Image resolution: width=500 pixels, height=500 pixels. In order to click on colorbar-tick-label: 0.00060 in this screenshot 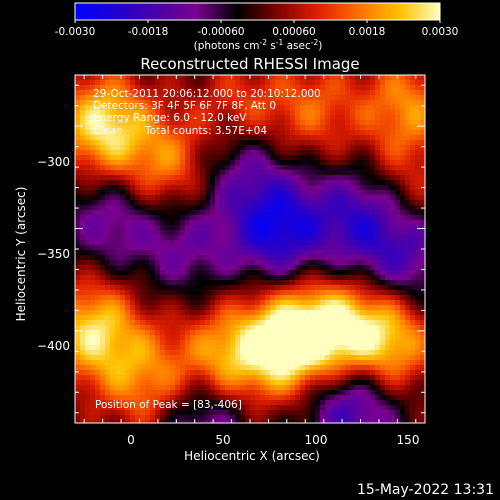, I will do `click(293, 32)`.